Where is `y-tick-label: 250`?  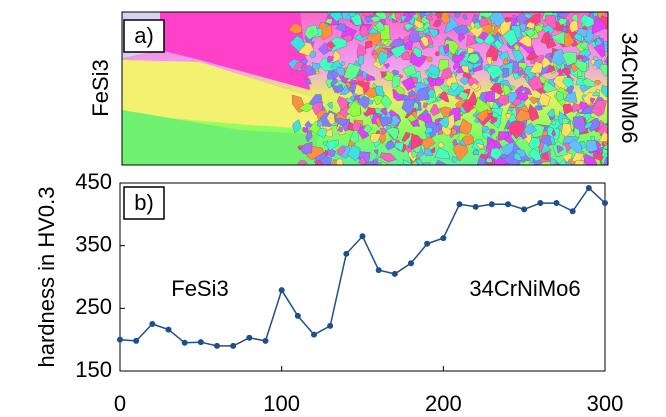 y-tick-label: 250 is located at coordinates (93, 306).